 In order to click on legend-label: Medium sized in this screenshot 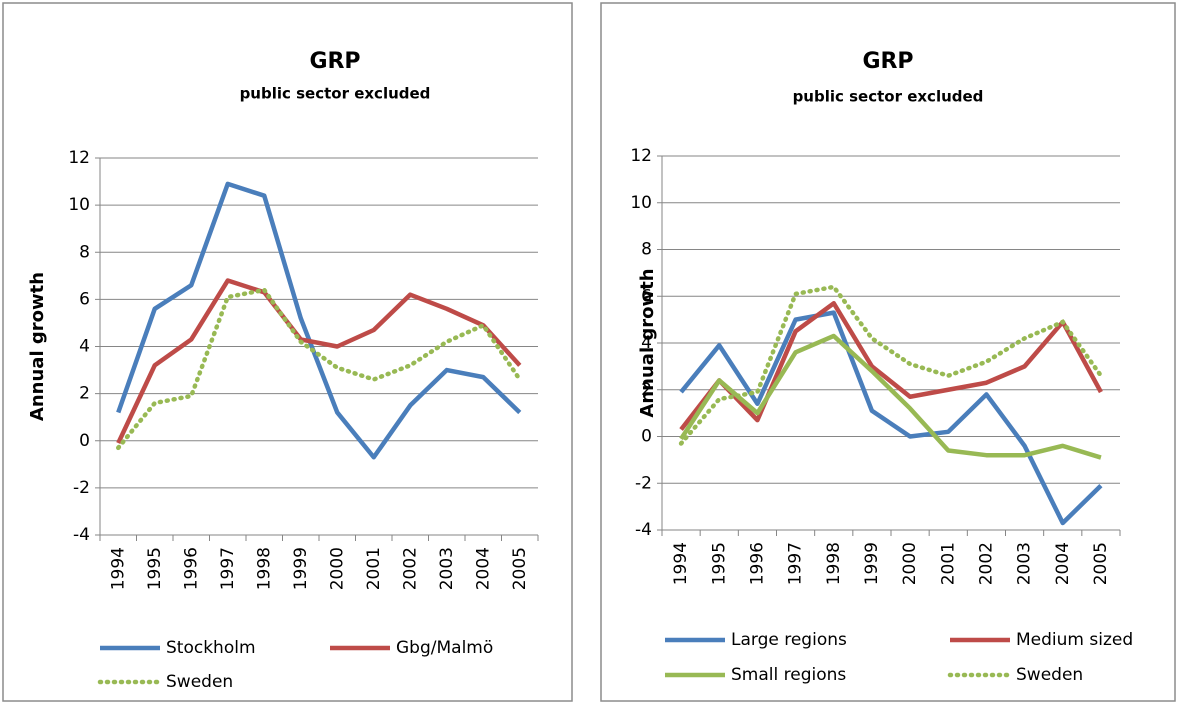, I will do `click(1074, 640)`.